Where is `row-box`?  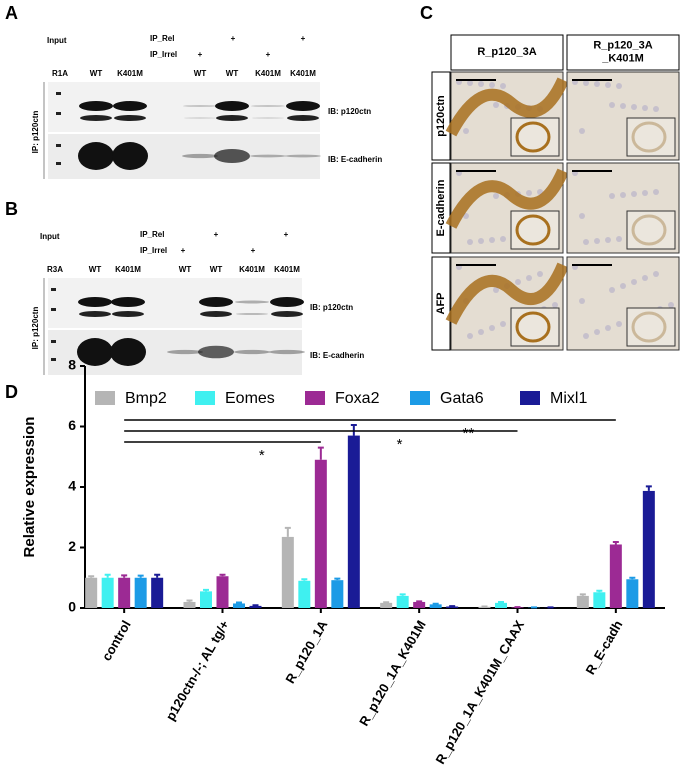
row-box is located at coordinates (441, 116).